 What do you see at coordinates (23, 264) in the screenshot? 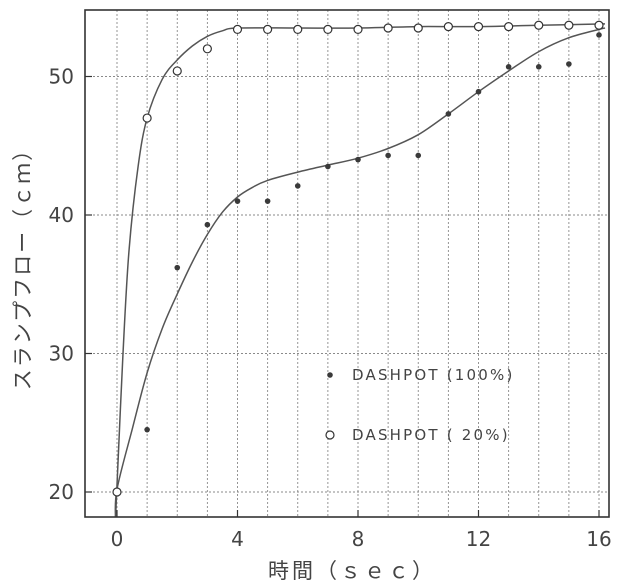
I see `y-axis-label: スランプフロー（ｃｍ）` at bounding box center [23, 264].